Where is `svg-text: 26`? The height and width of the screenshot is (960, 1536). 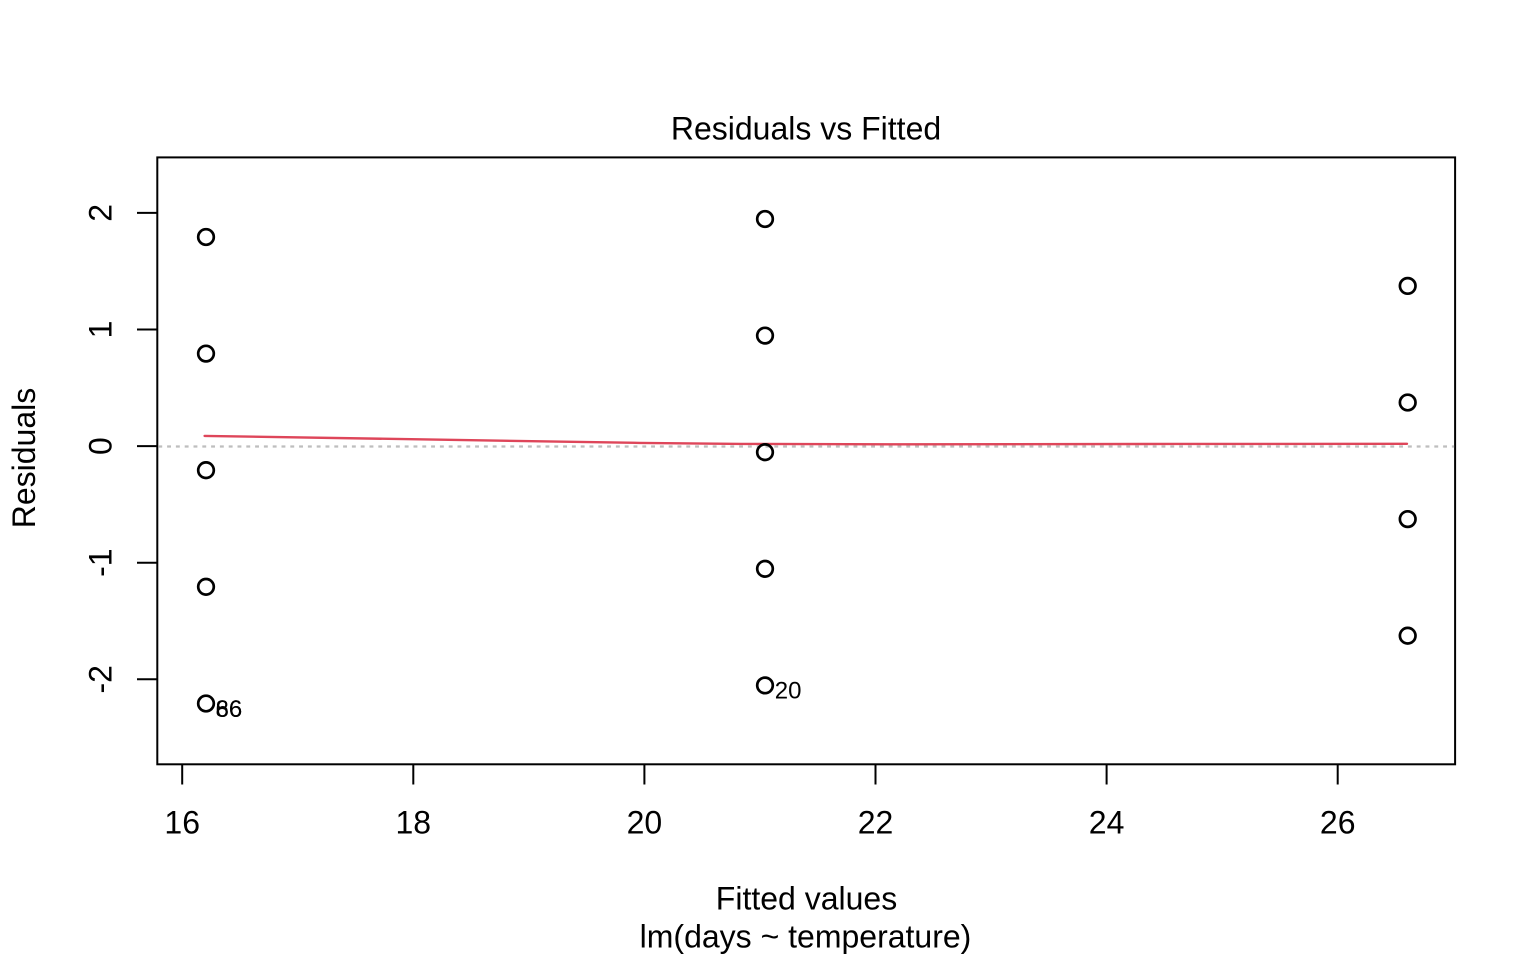
svg-text: 26 is located at coordinates (1338, 822).